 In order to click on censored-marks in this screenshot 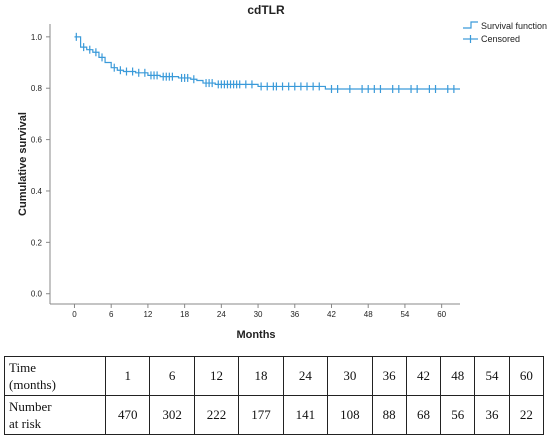, I will do `click(265, 62)`.